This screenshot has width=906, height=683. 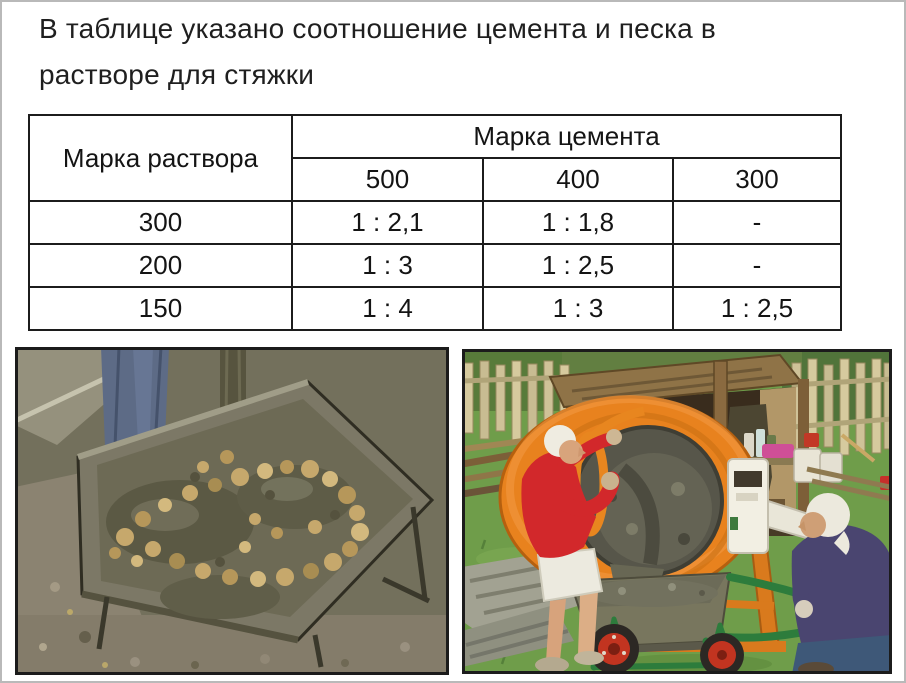 What do you see at coordinates (807, 465) in the screenshot?
I see `jerrycan` at bounding box center [807, 465].